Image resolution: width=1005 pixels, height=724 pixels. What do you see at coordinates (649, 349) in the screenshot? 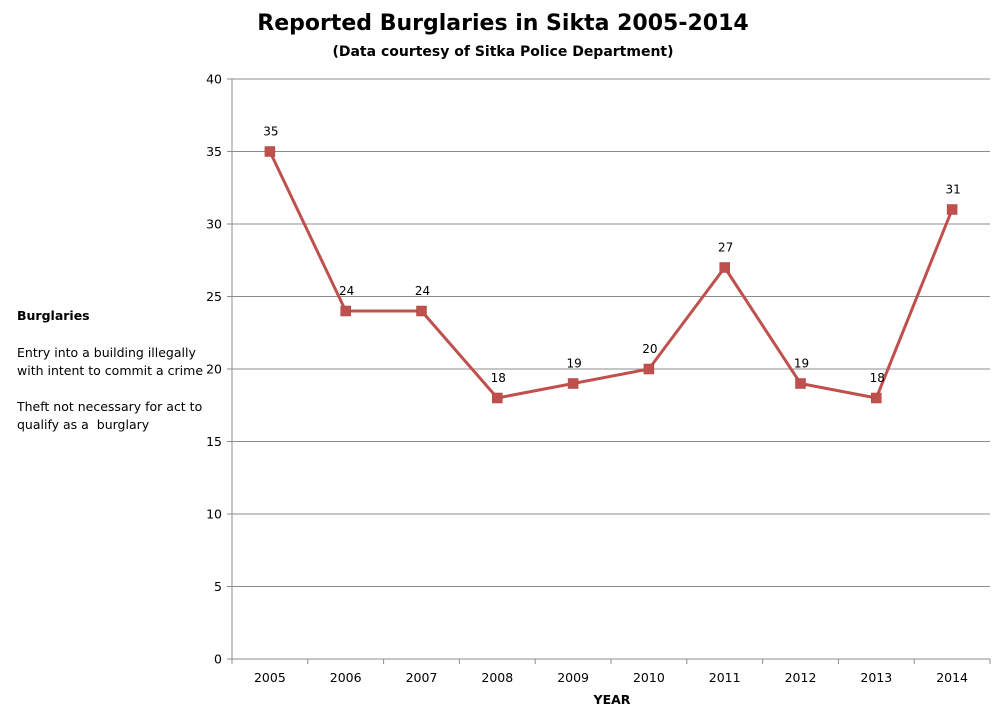
I see `data-label-2010: 20` at bounding box center [649, 349].